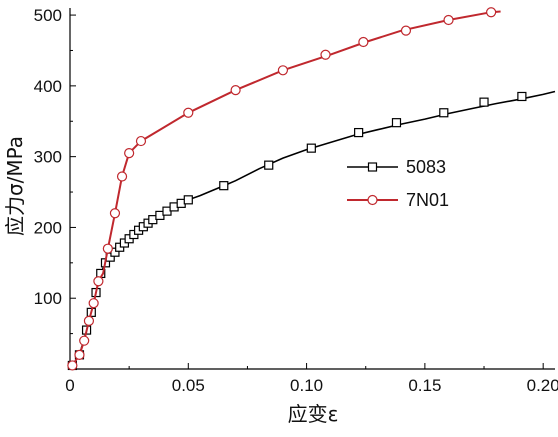 This screenshot has height=437, width=558. I want to click on x-axis-label: 应变ε, so click(313, 414).